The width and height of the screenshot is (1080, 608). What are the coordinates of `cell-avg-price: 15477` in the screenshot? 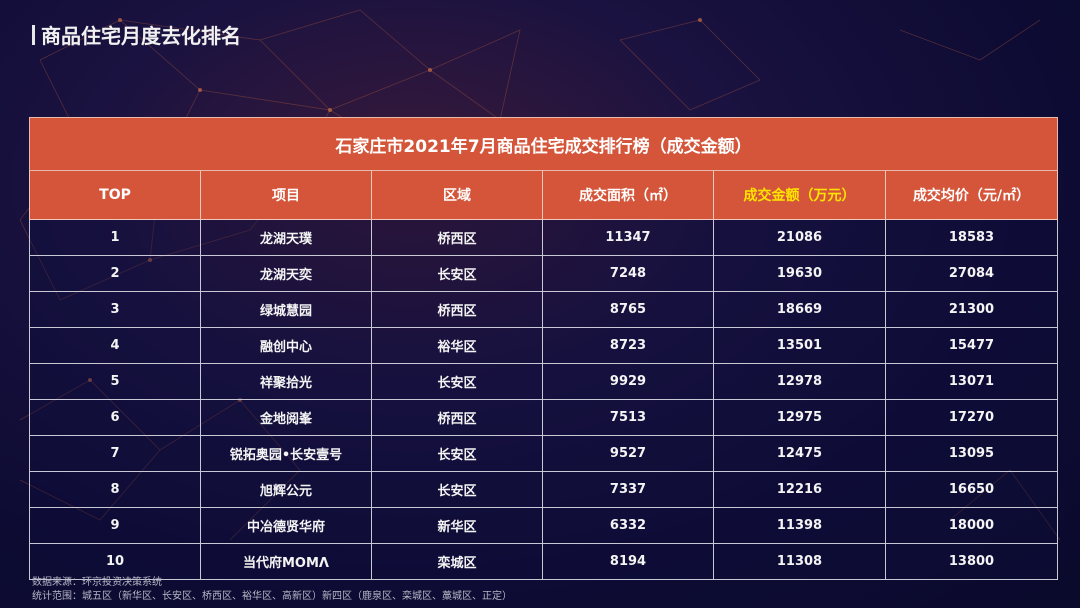 It's located at (971, 345).